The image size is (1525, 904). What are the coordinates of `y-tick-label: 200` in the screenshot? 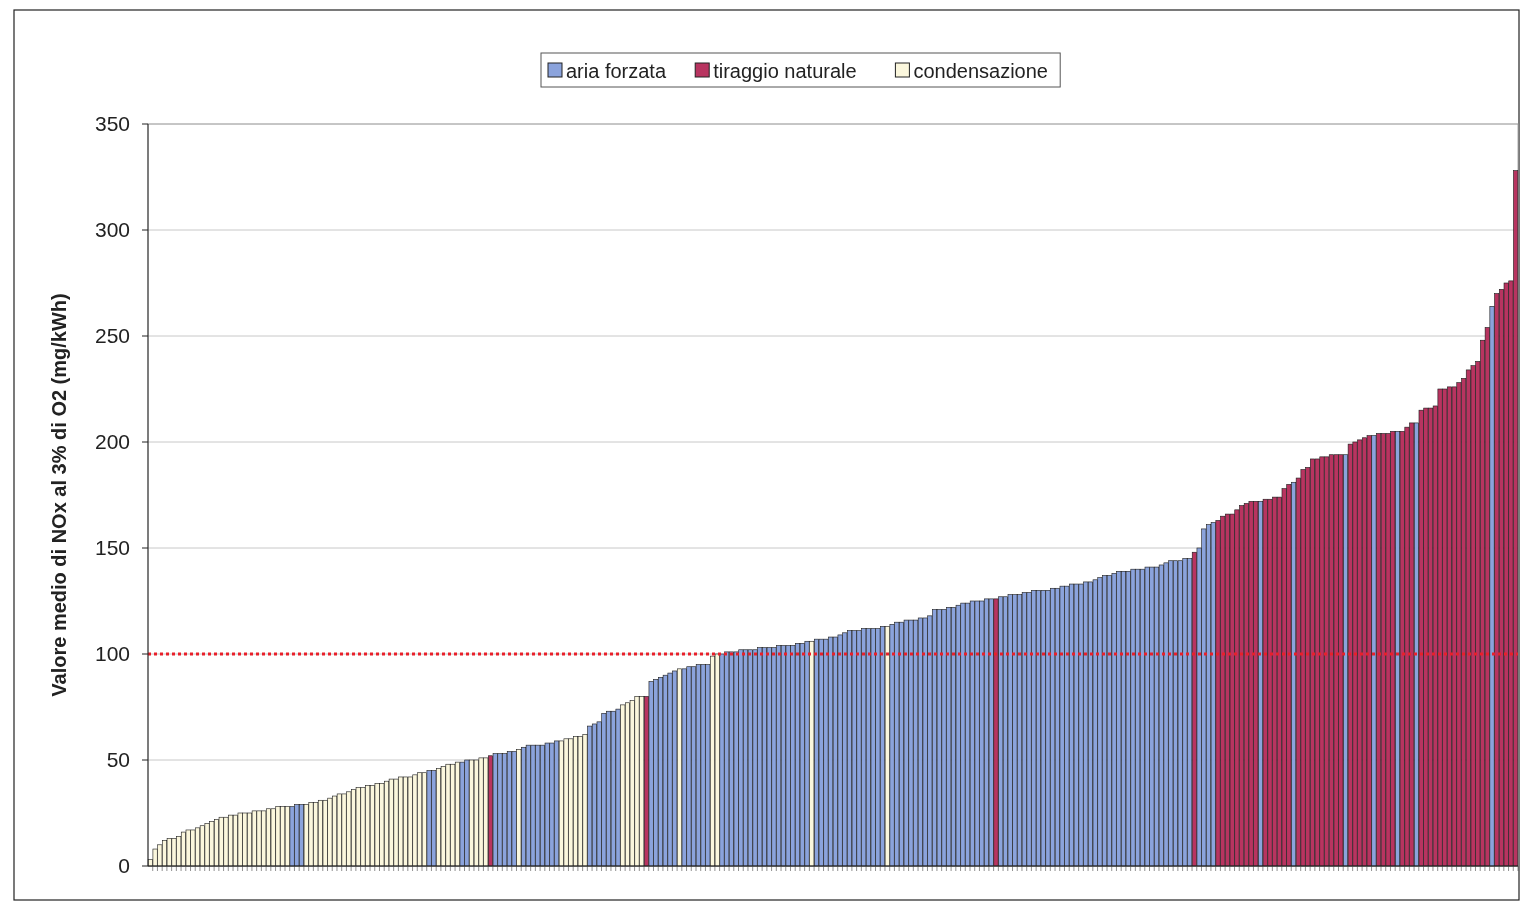 It's located at (112, 442).